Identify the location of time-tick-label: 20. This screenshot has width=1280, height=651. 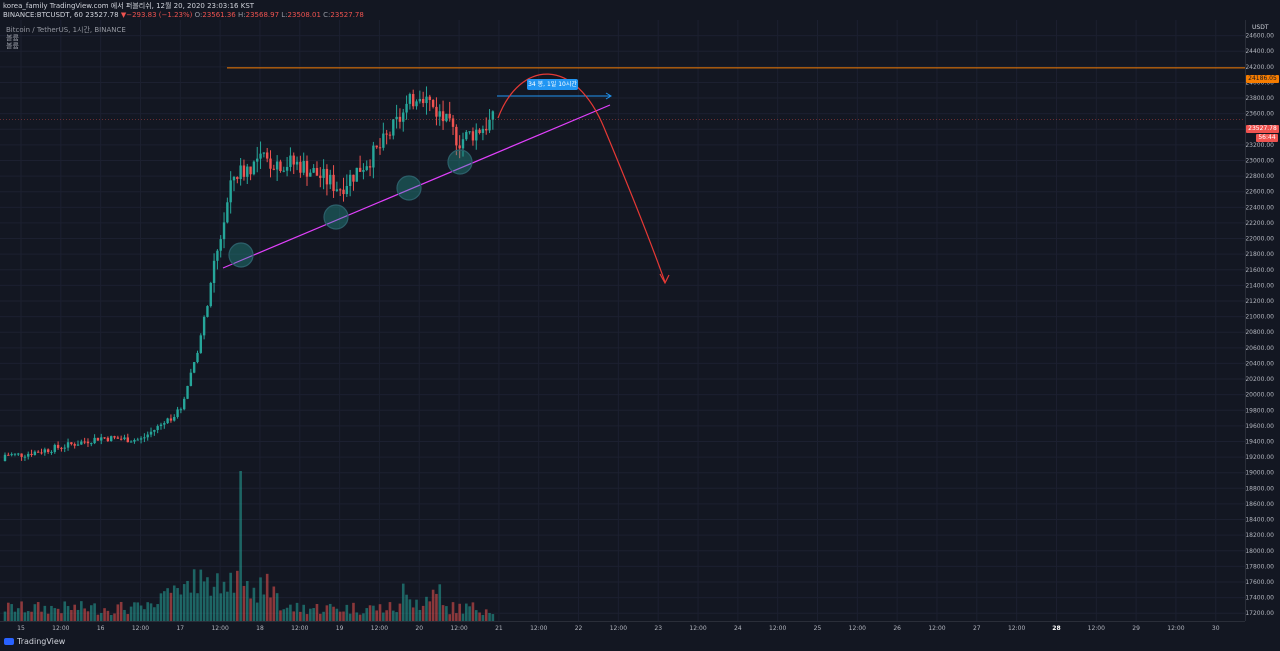
(419, 628).